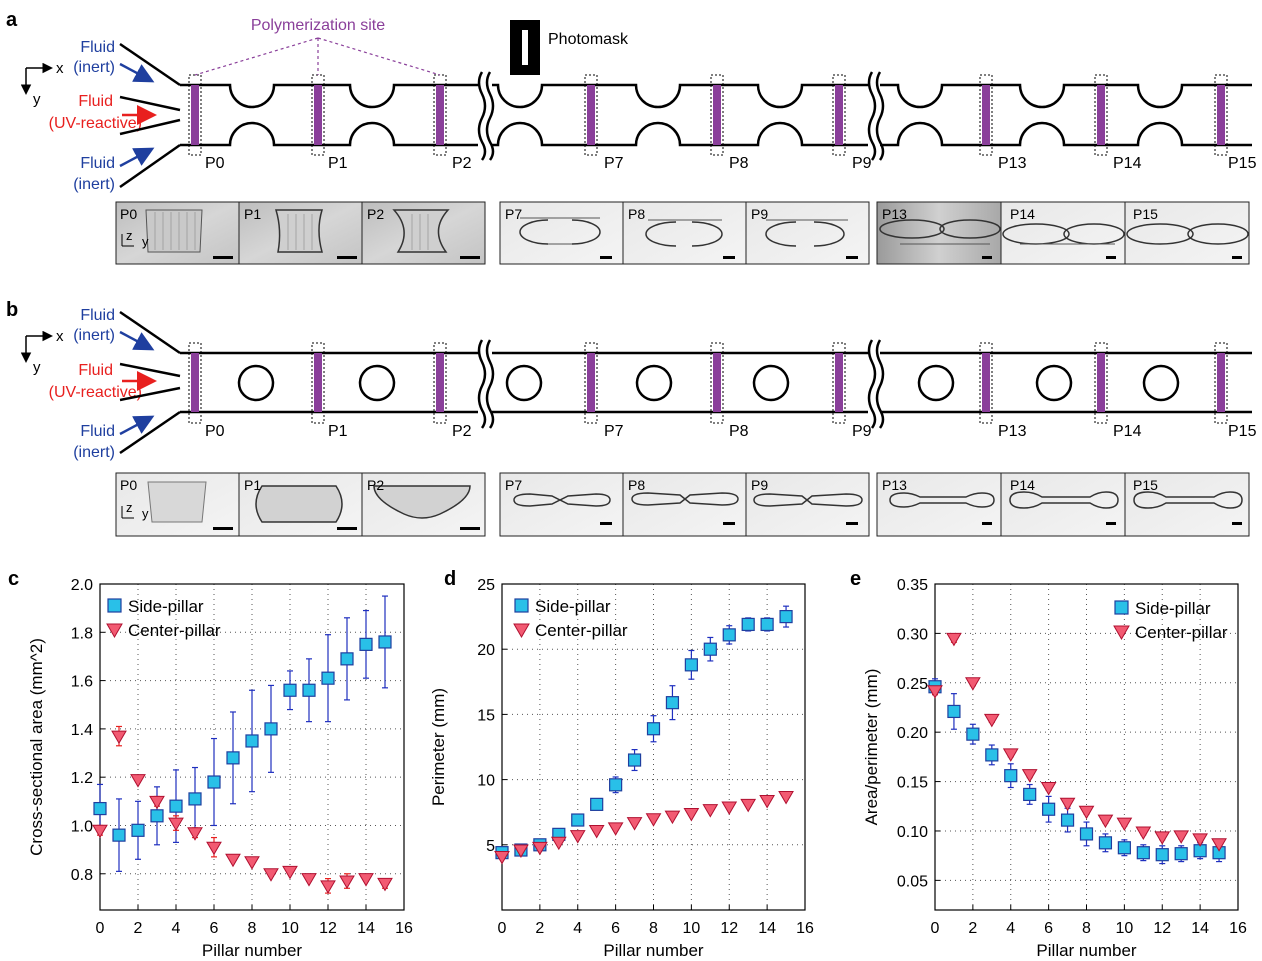 This screenshot has width=1262, height=961. What do you see at coordinates (1012, 163) in the screenshot?
I see `pillar-label: P13` at bounding box center [1012, 163].